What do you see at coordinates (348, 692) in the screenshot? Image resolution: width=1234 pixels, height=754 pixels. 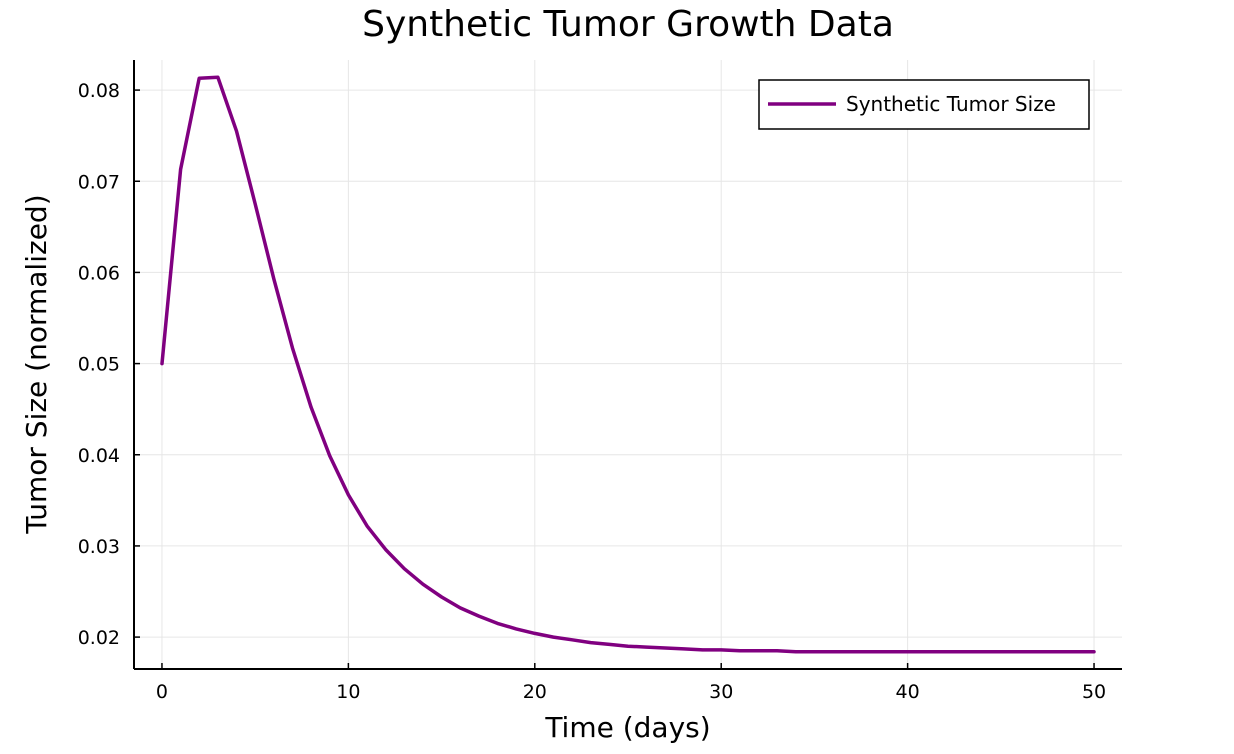 I see `x-tick-label: 10` at bounding box center [348, 692].